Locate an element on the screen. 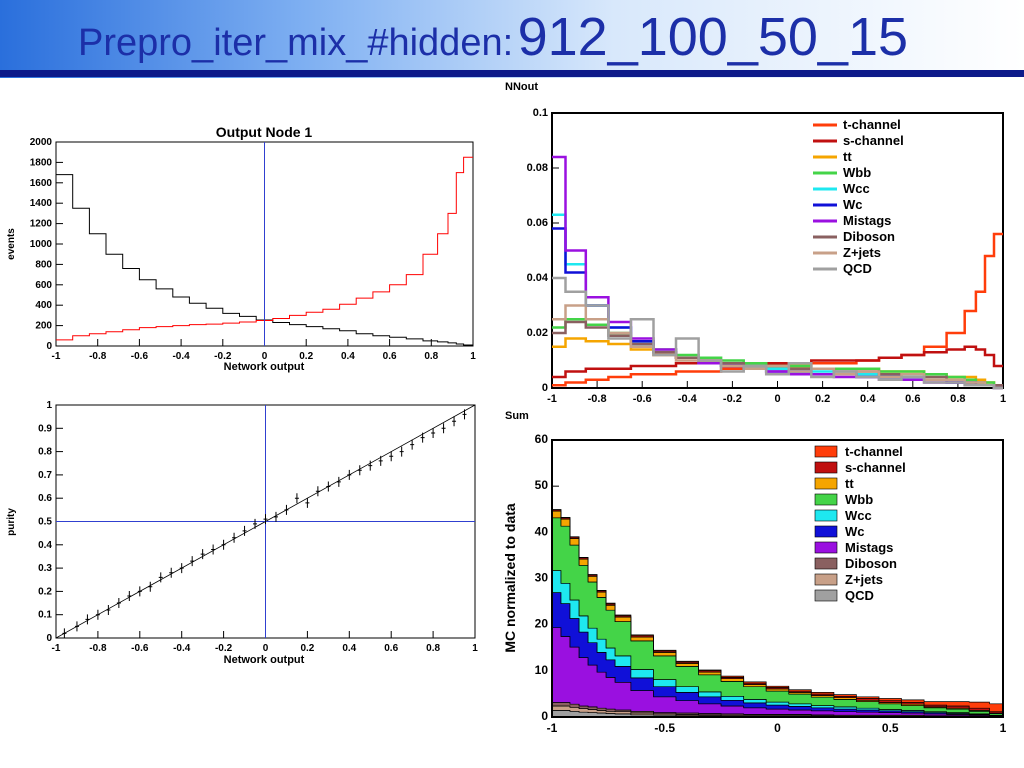 This screenshot has height=768, width=1024. y-tick-label: 400 is located at coordinates (43, 305).